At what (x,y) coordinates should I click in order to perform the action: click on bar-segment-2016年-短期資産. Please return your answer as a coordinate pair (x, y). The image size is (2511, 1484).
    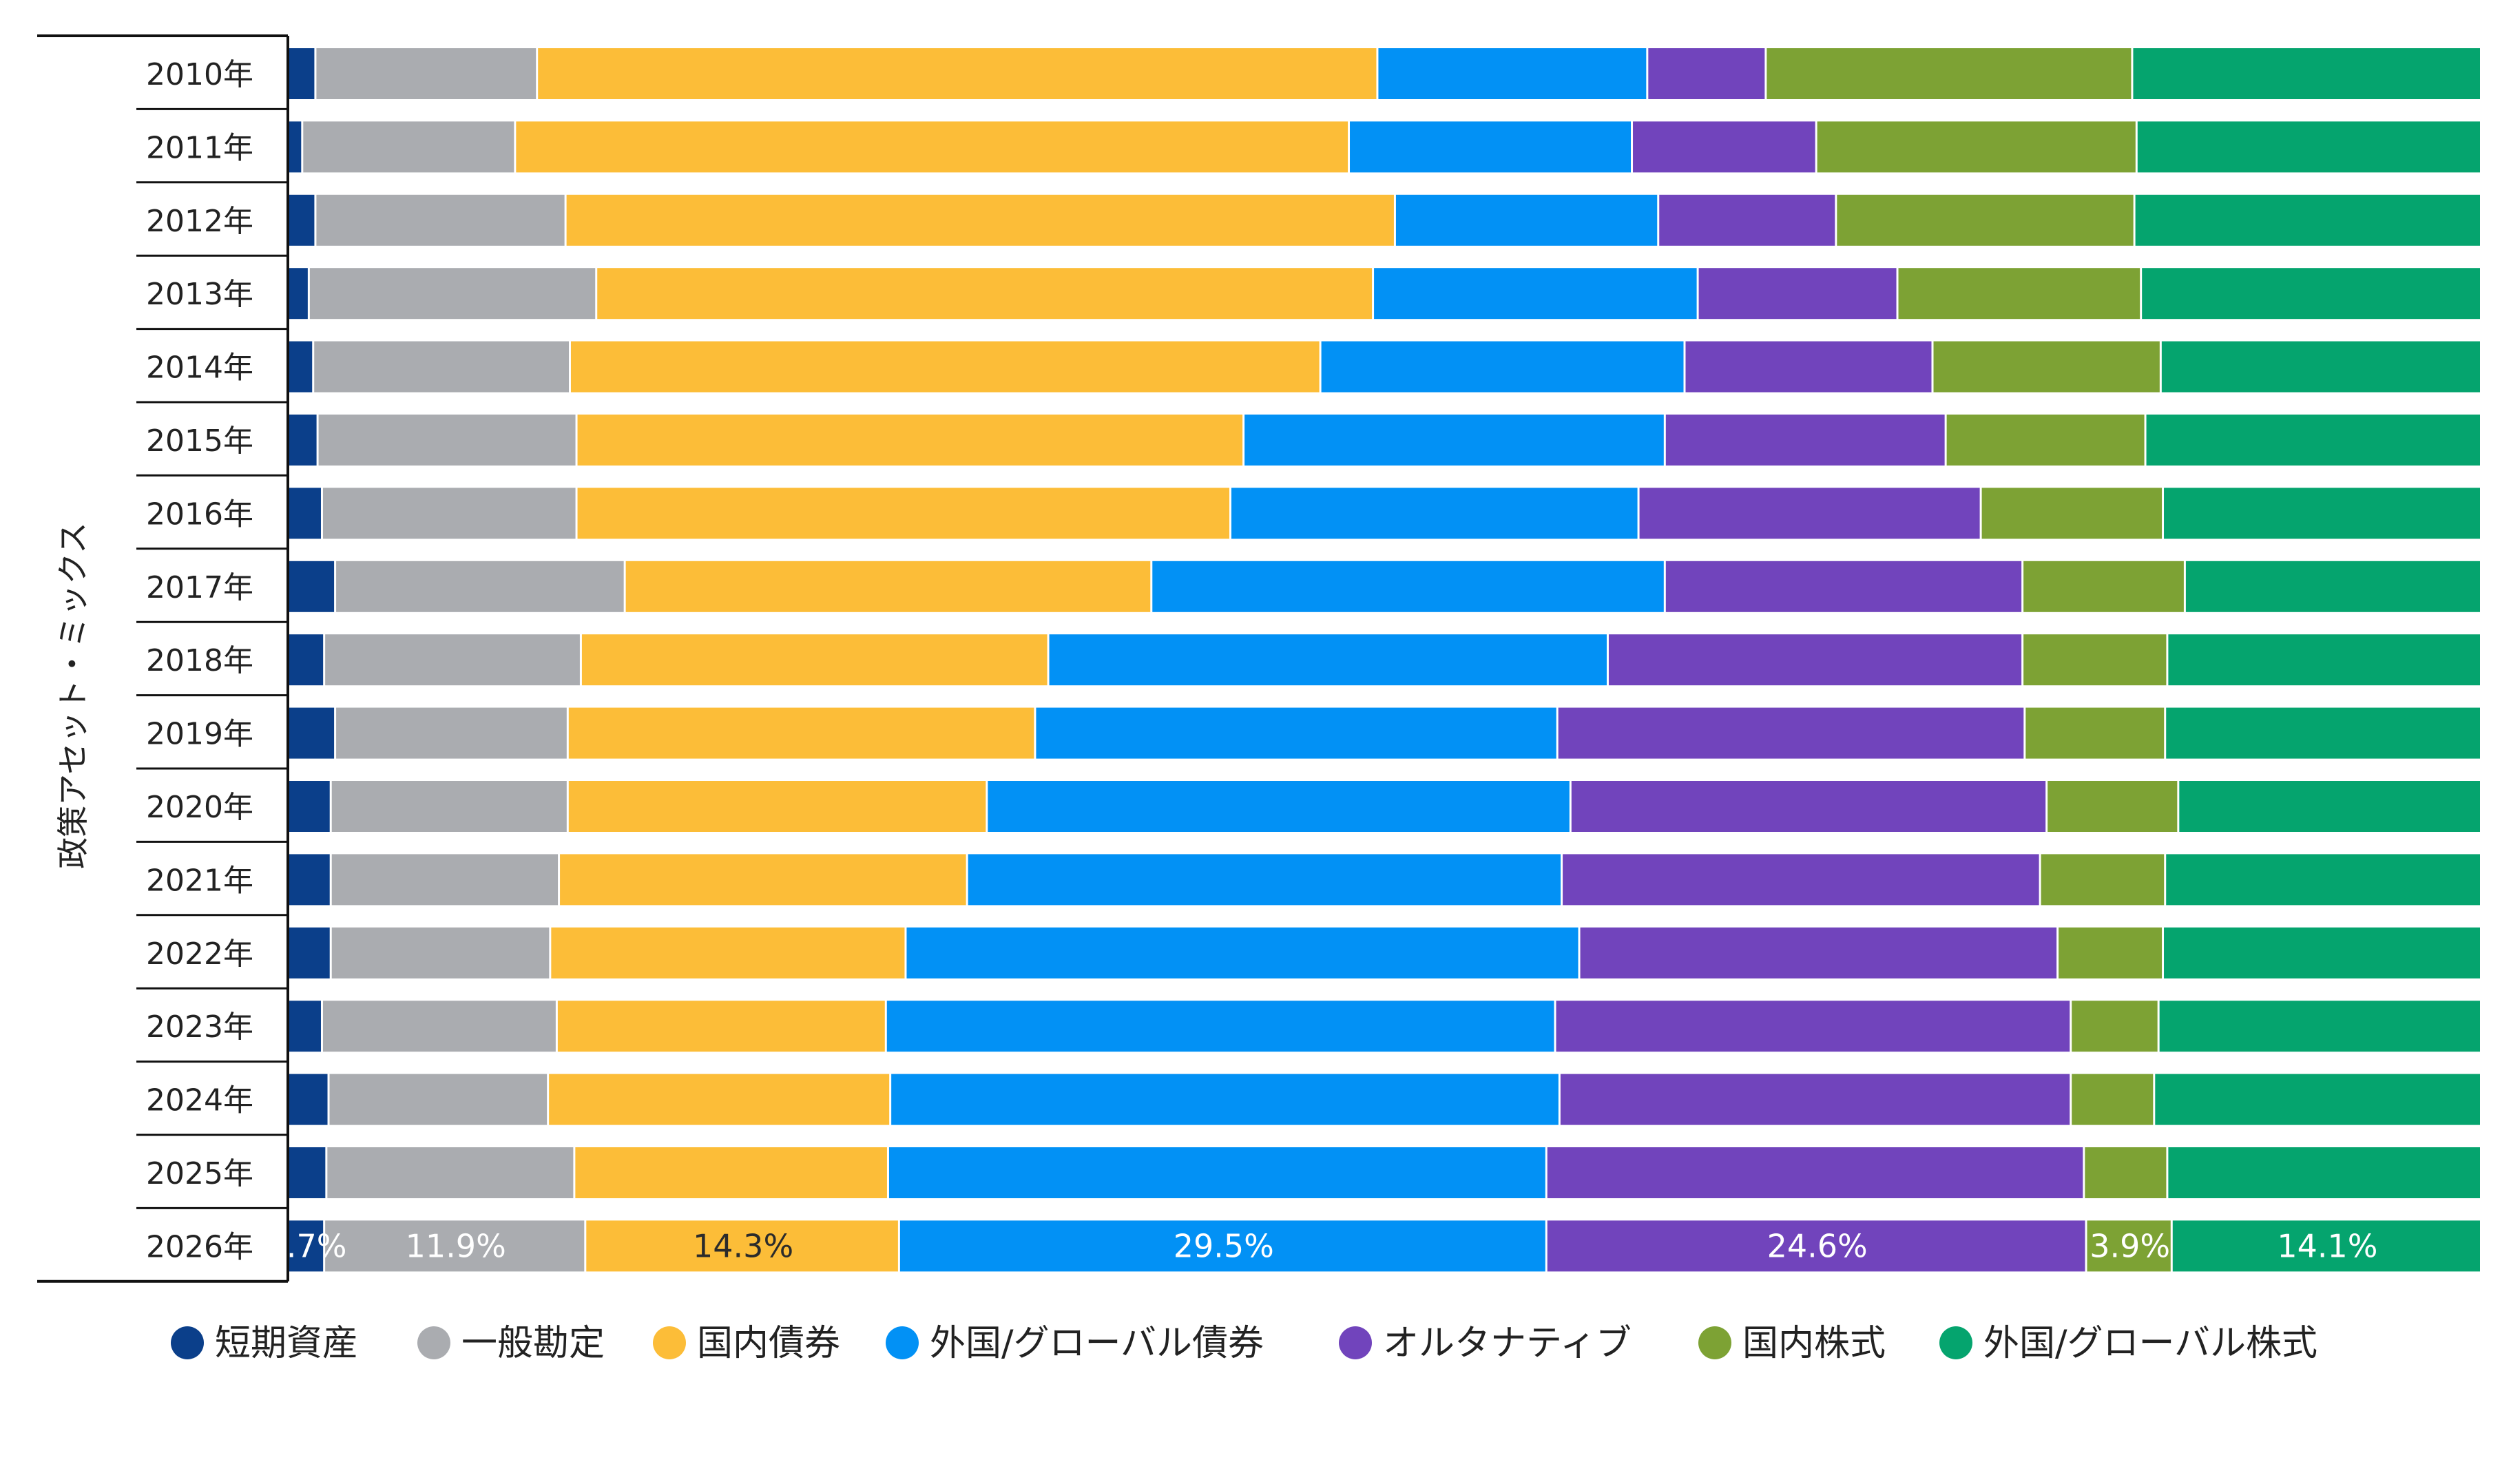
    Looking at the image, I should click on (304, 513).